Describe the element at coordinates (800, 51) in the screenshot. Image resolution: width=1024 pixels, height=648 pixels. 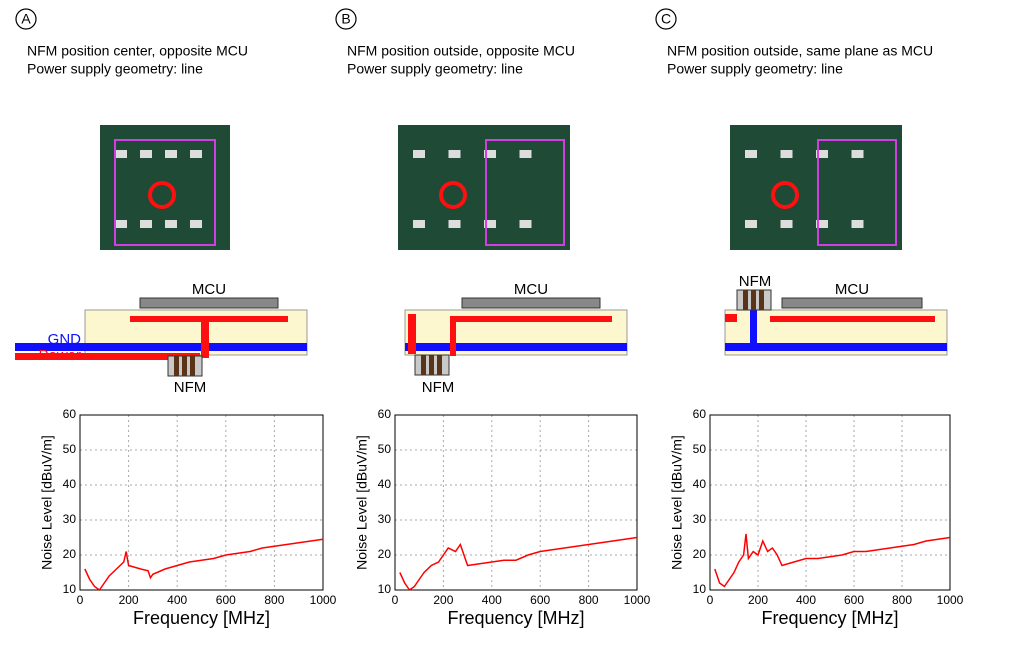
I see `panel-title: NFM position outside, same plane as MCU` at that location.